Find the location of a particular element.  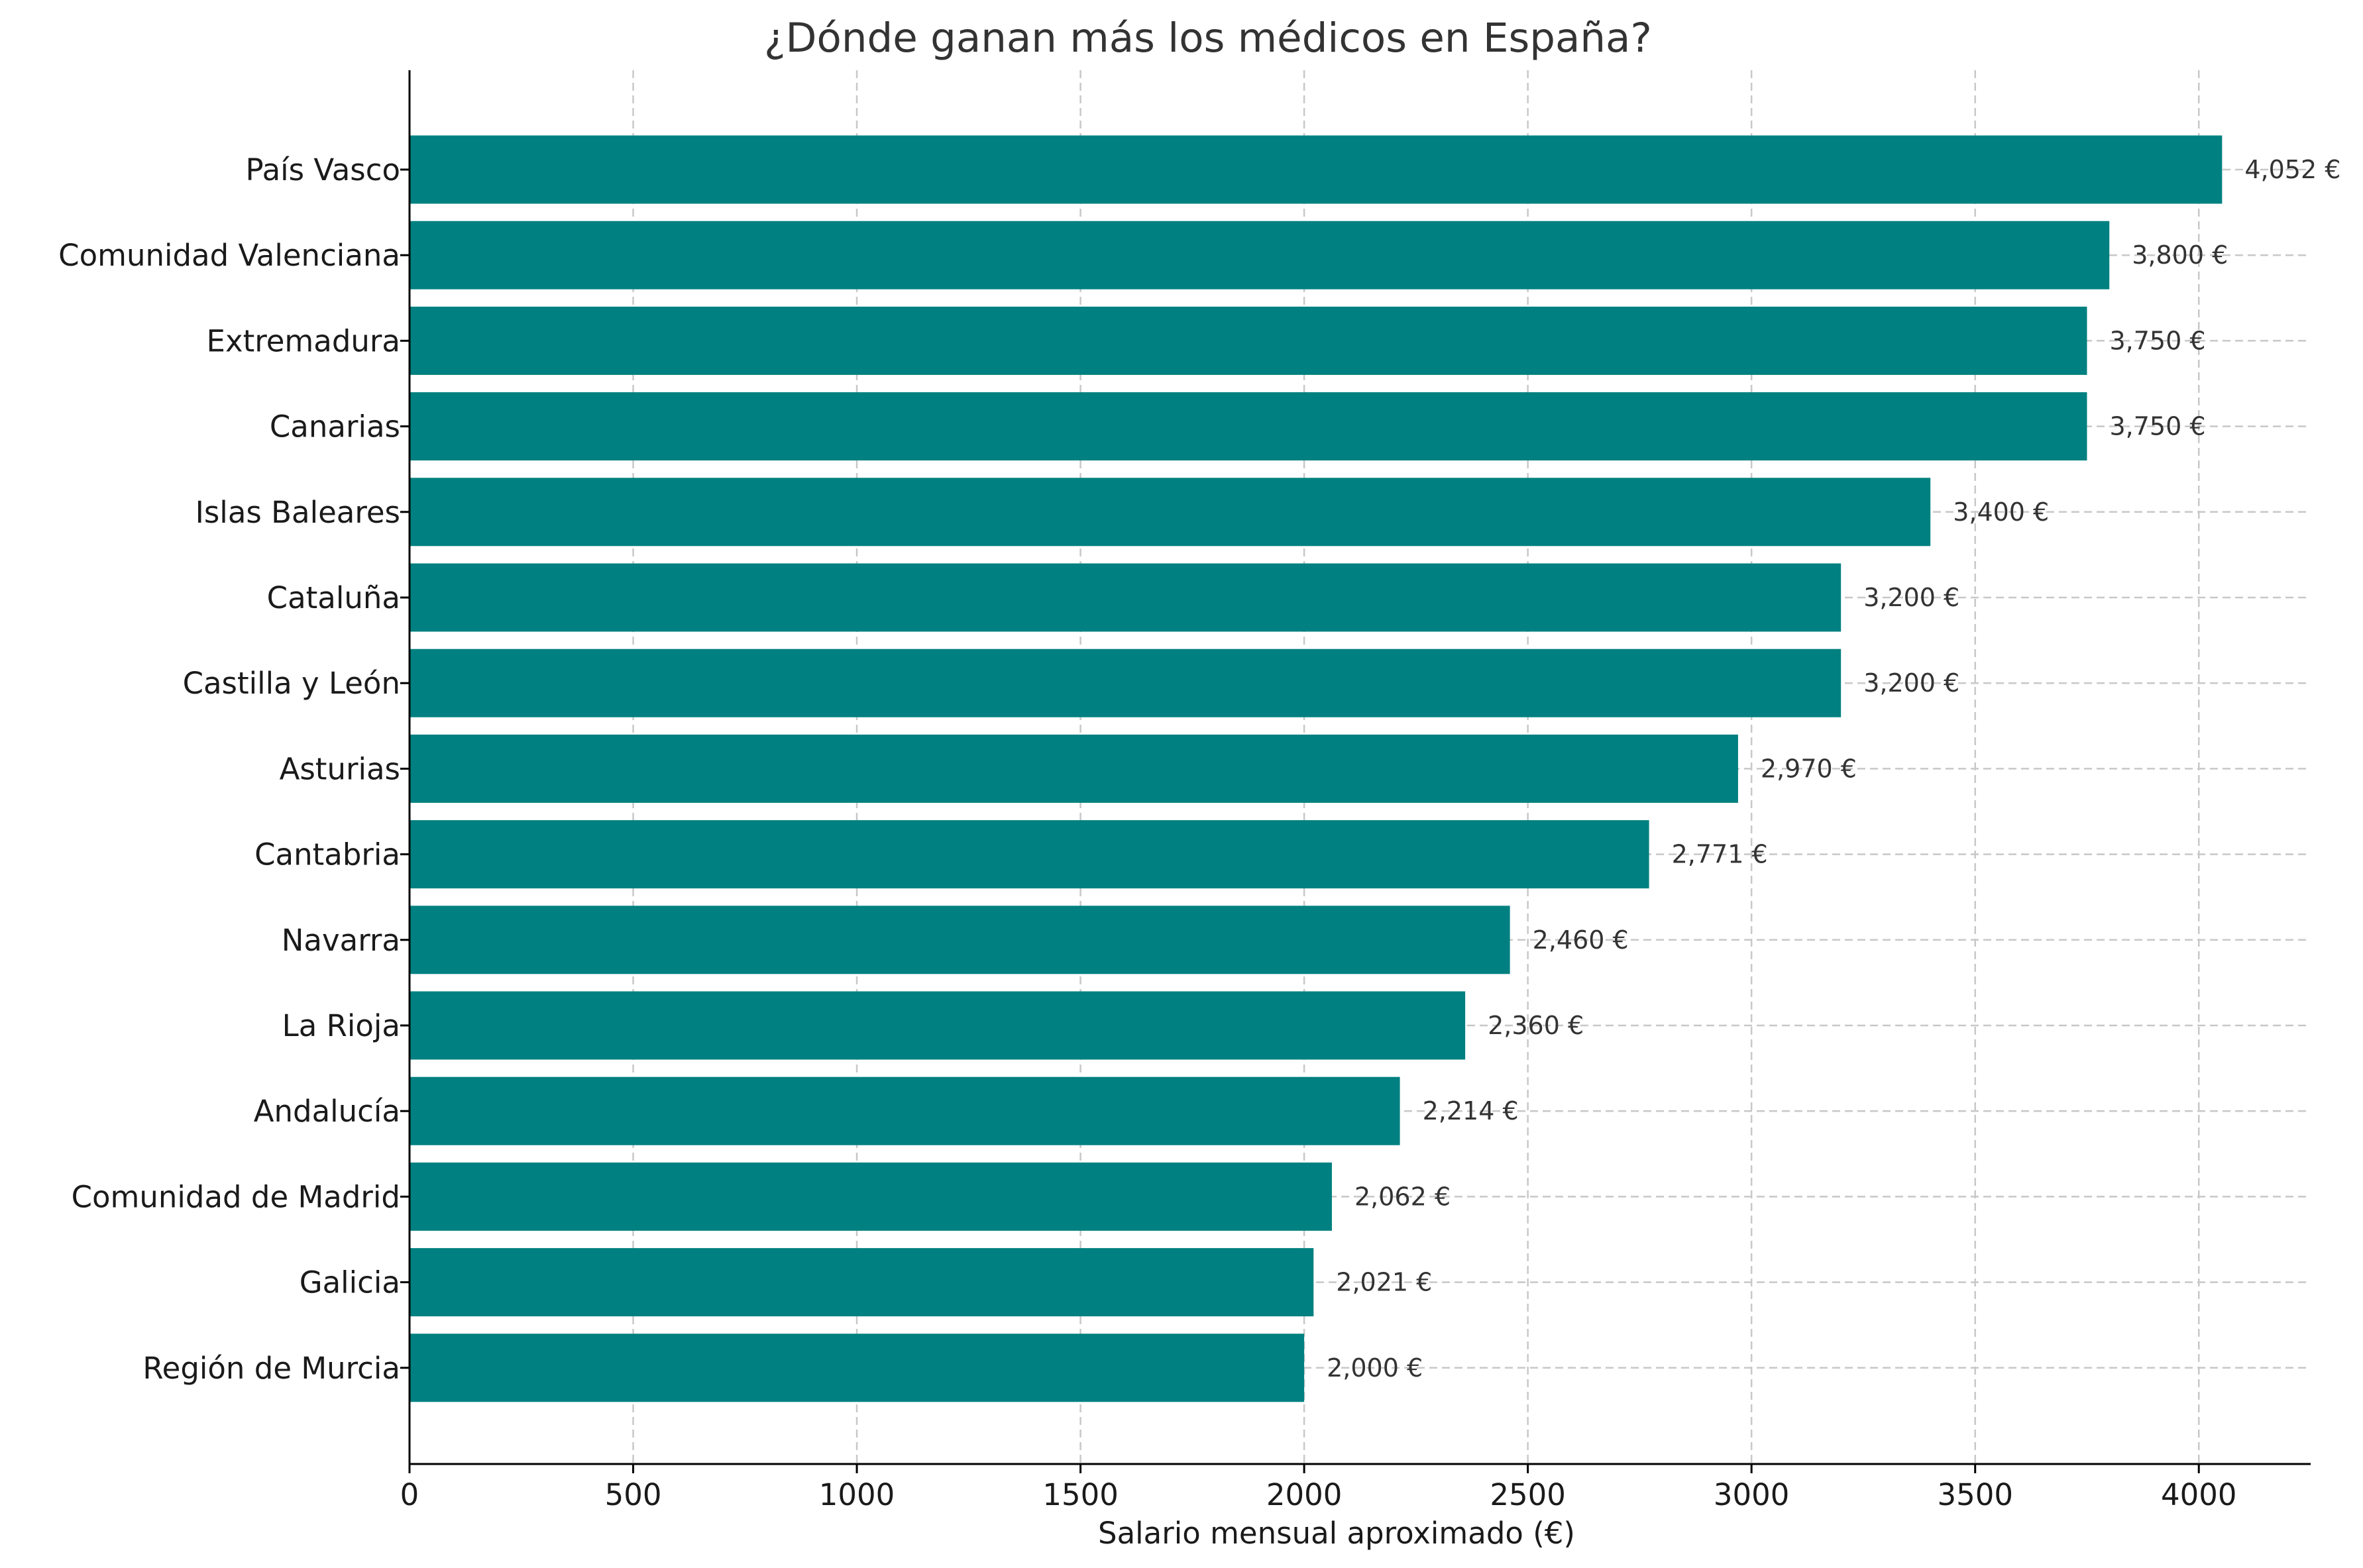

category-label-7: Asturias is located at coordinates (340, 769).